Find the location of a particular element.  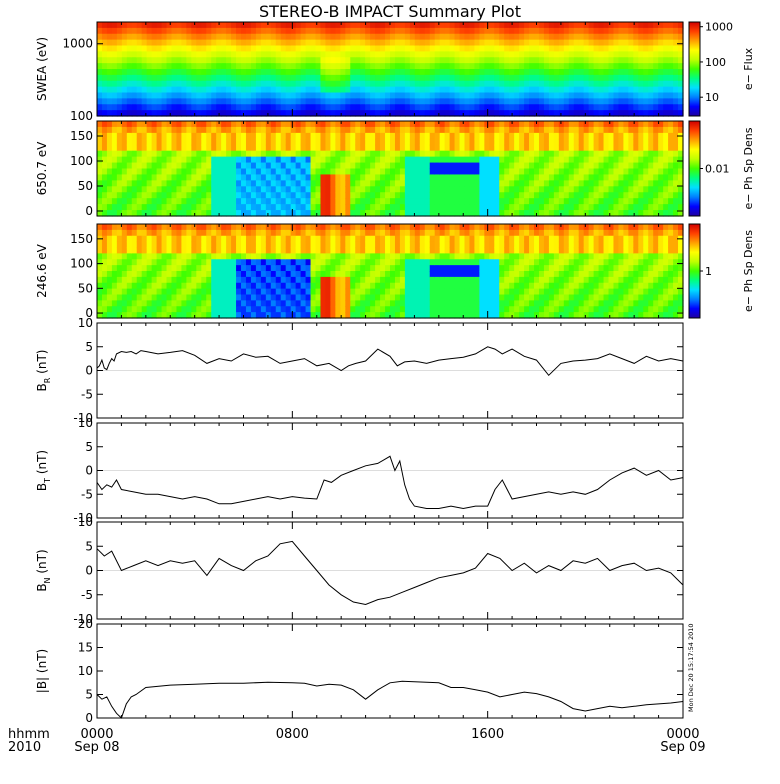

panel-0: 10 100 1000 e− Flux 100 1000 SWEA (eV) is located at coordinates (395, 72).